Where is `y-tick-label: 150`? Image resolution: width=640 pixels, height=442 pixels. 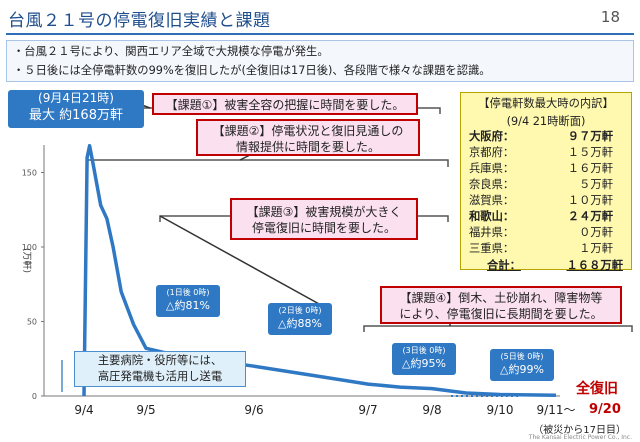 y-tick-label: 150 is located at coordinates (29, 173).